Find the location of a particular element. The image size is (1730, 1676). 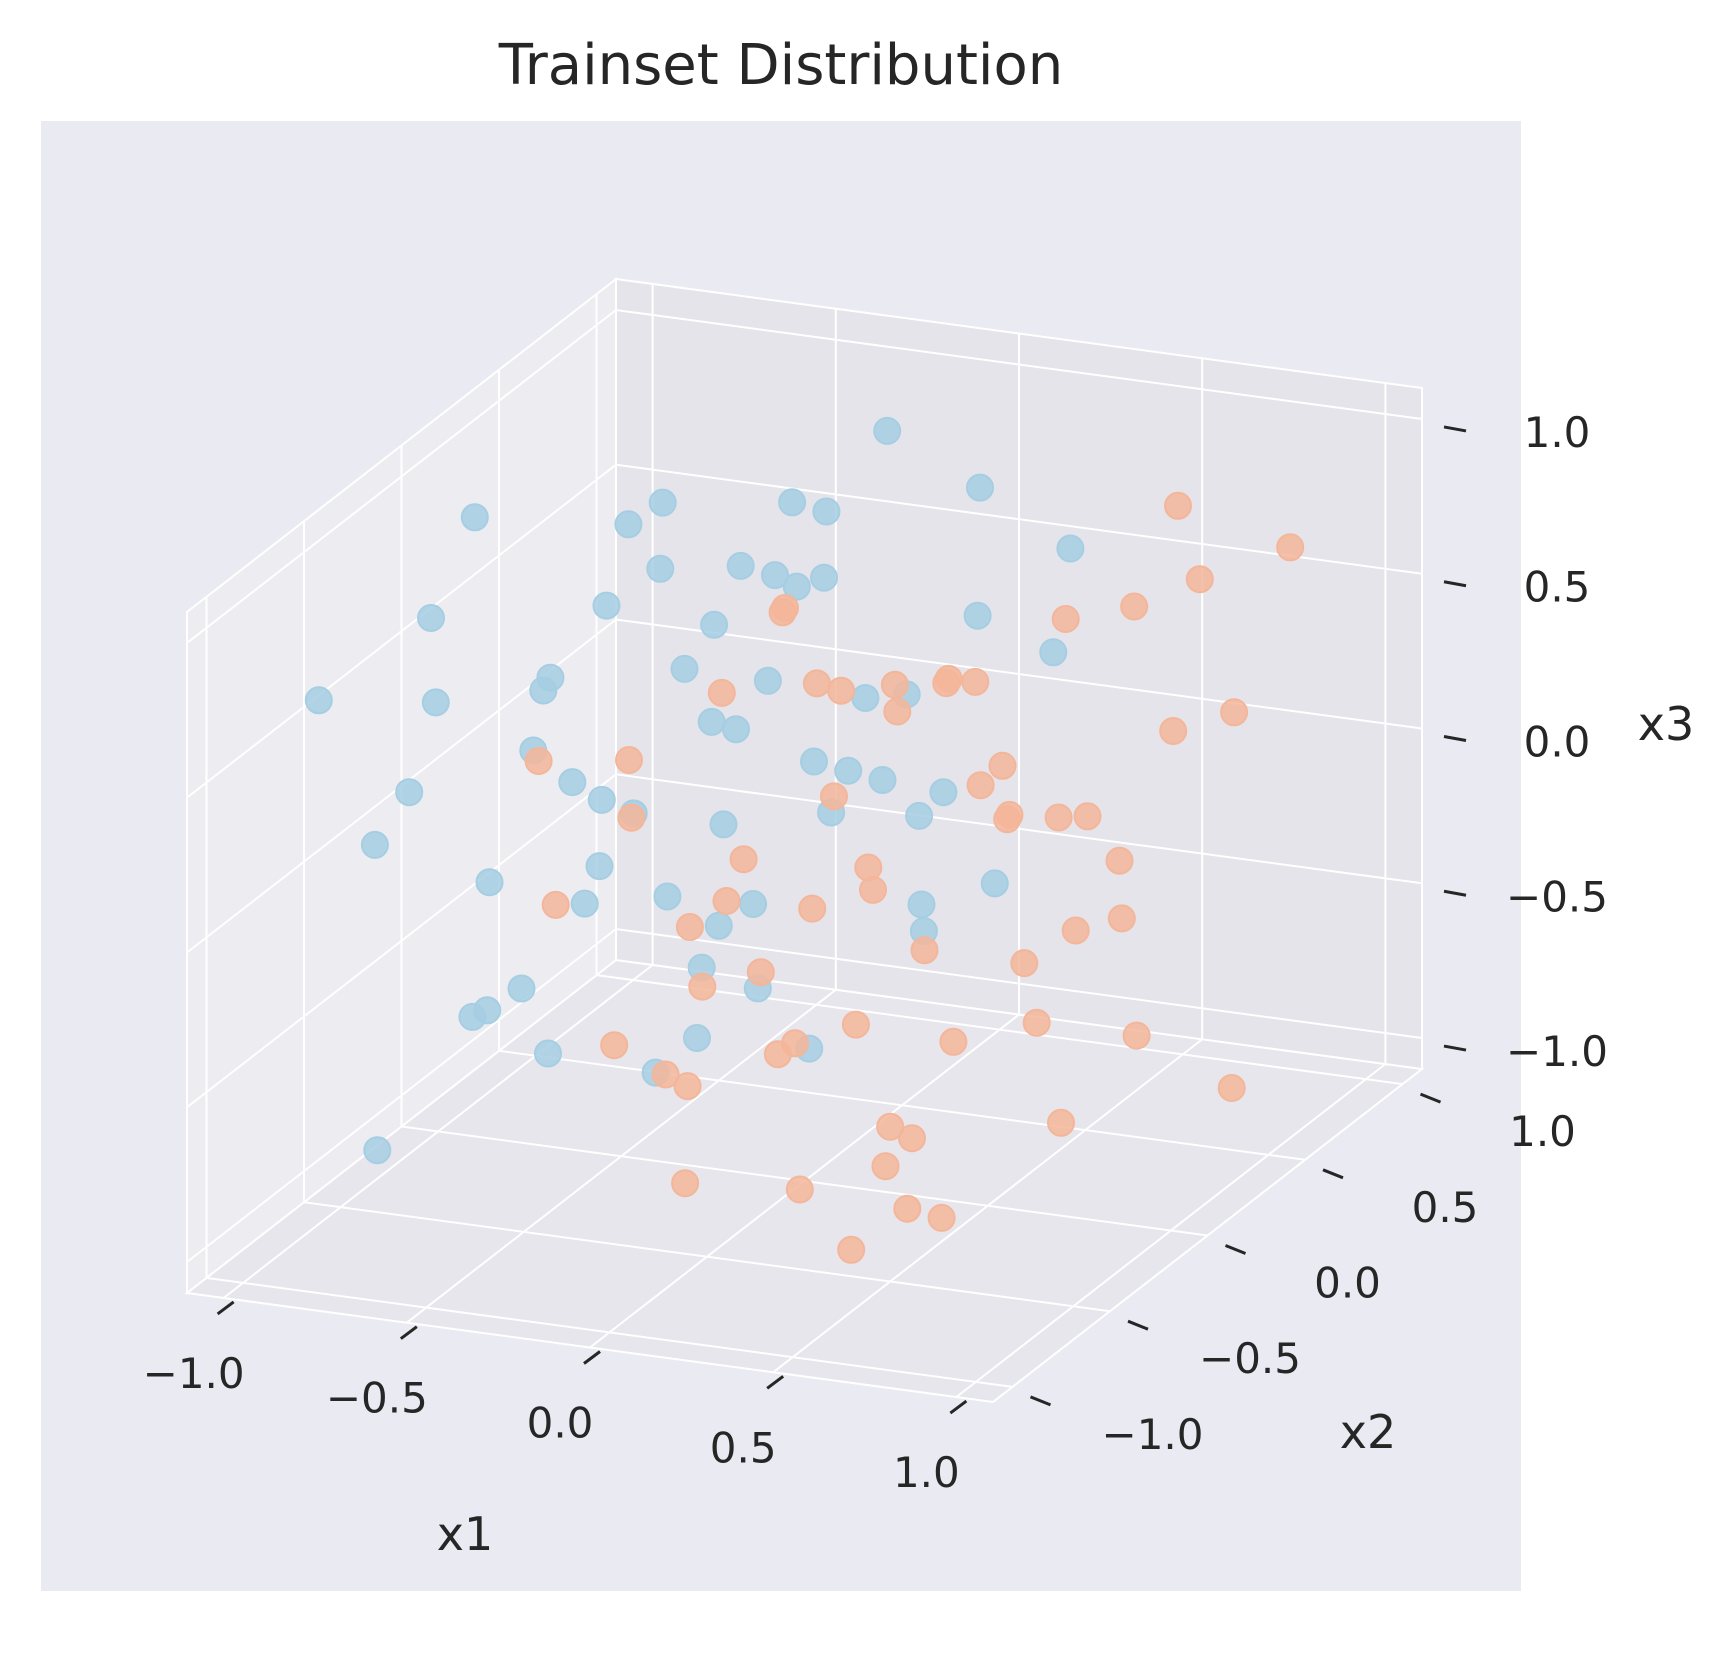

x-tick-label: 0.0 is located at coordinates (560, 1423).